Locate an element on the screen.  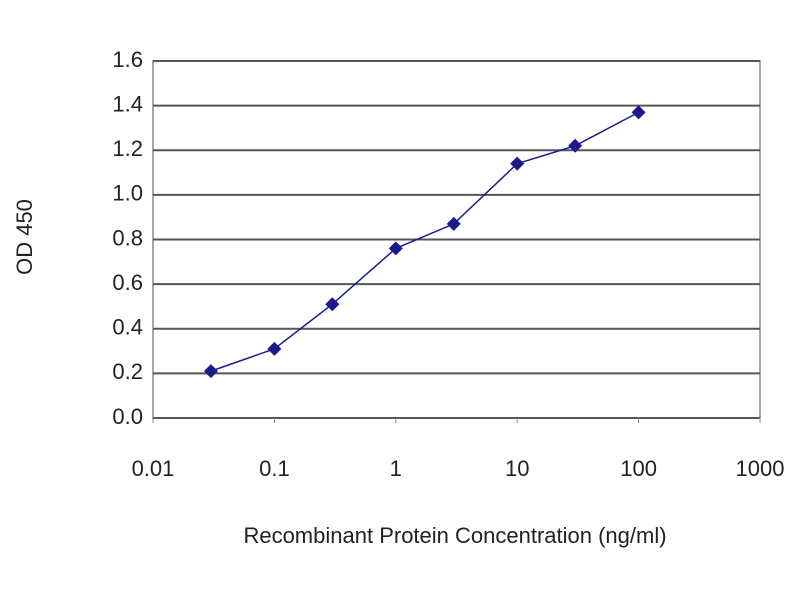
y-axis-title: OD 450 is located at coordinates (24, 237).